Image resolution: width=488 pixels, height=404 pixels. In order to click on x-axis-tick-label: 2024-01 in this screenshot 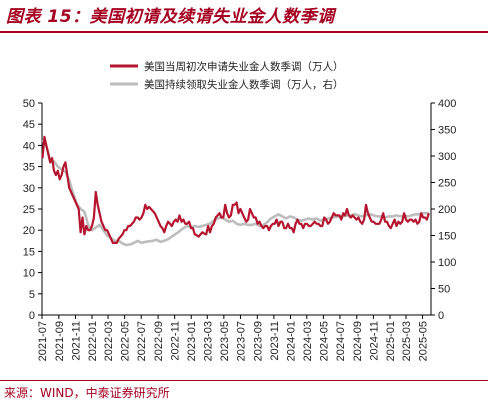, I will do `click(291, 341)`.